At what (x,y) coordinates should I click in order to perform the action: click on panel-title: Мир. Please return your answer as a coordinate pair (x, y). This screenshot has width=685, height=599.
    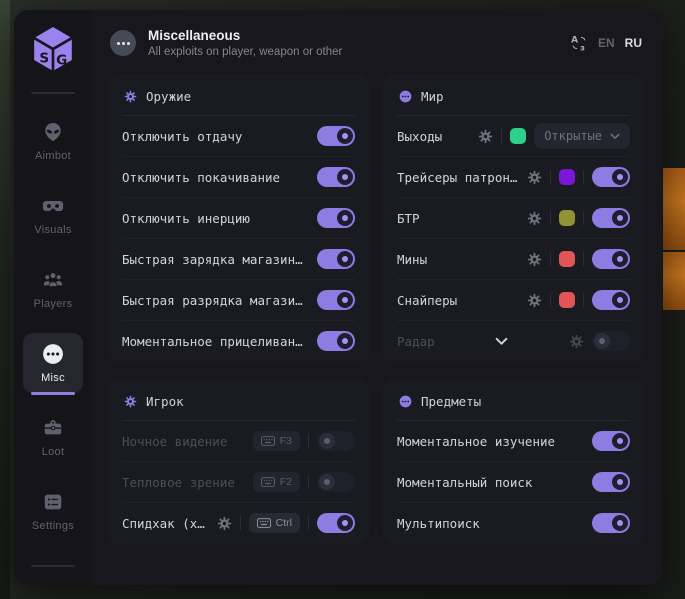
    Looking at the image, I should click on (432, 96).